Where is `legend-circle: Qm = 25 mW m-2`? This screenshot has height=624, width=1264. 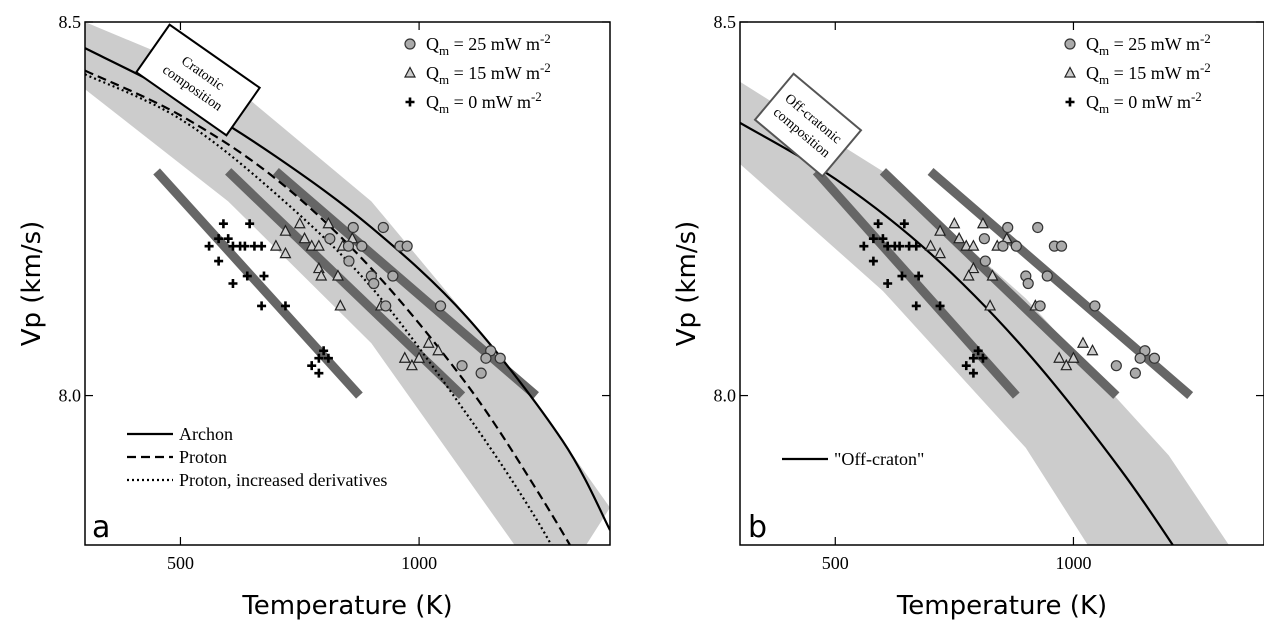 legend-circle: Qm = 25 mW m-2 is located at coordinates (1137, 44).